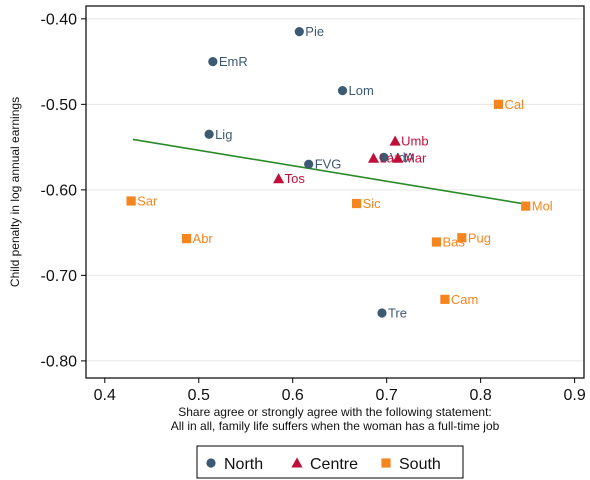 This screenshot has width=590, height=480. I want to click on y-tick-label: -0.80, so click(59, 361).